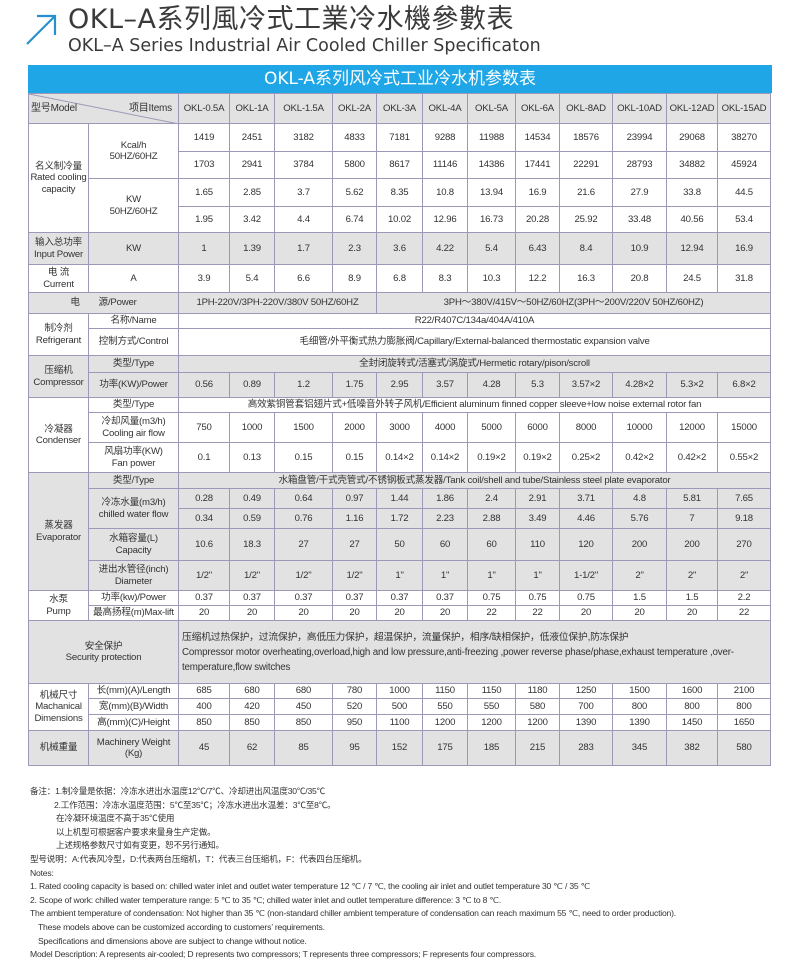  I want to click on current-cell: 31.8, so click(744, 278).